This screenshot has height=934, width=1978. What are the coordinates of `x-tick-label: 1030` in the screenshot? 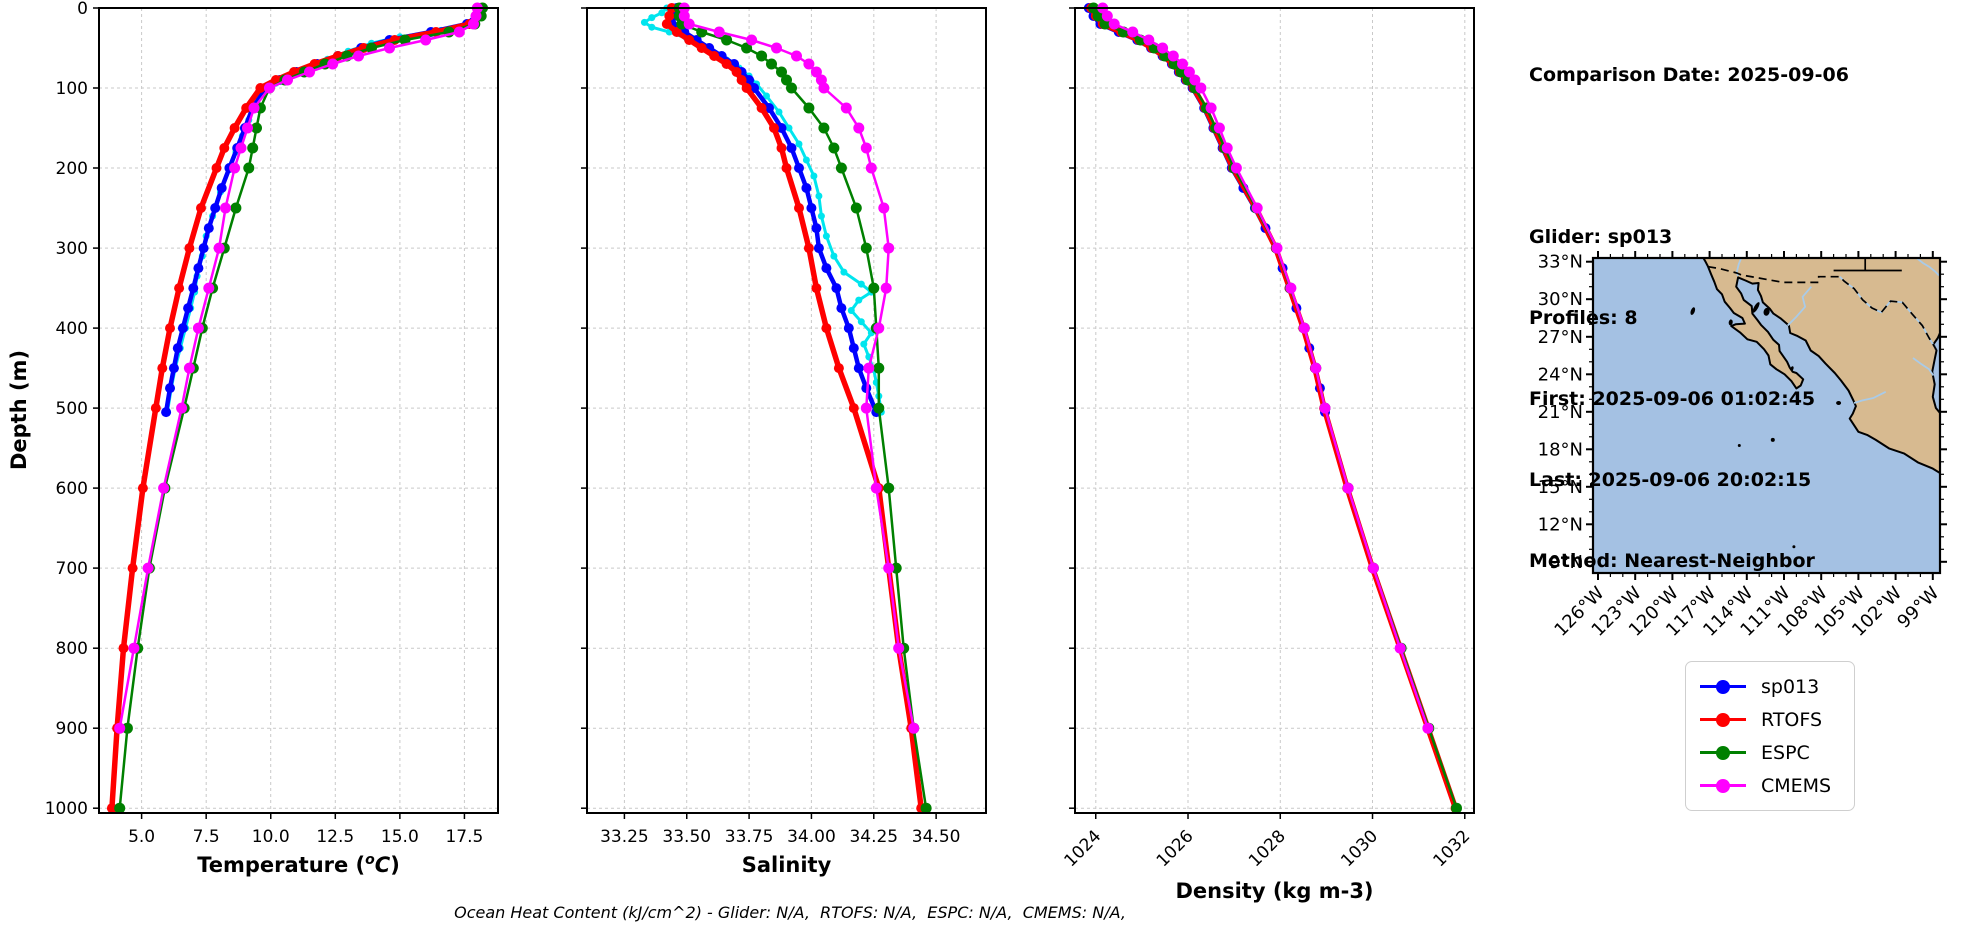 It's located at (1359, 848).